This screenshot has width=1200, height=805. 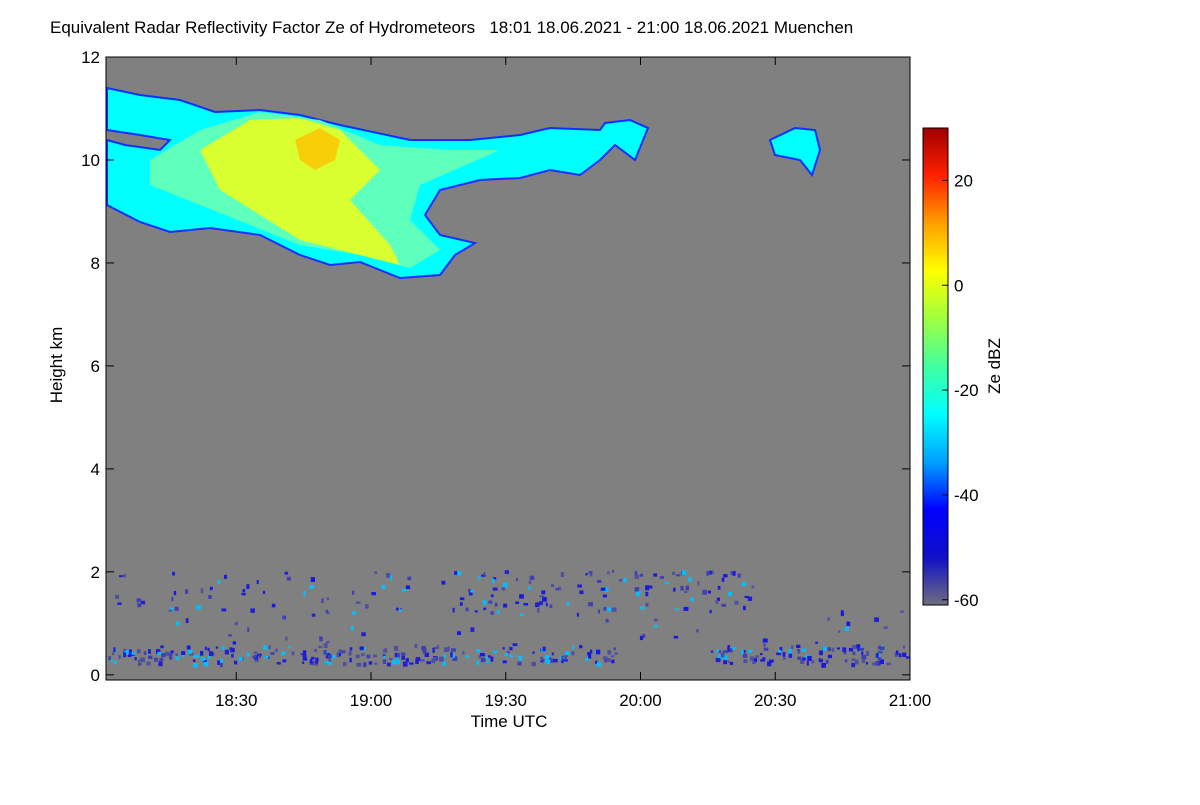 What do you see at coordinates (966, 495) in the screenshot?
I see `colorbar-tick-label: -40` at bounding box center [966, 495].